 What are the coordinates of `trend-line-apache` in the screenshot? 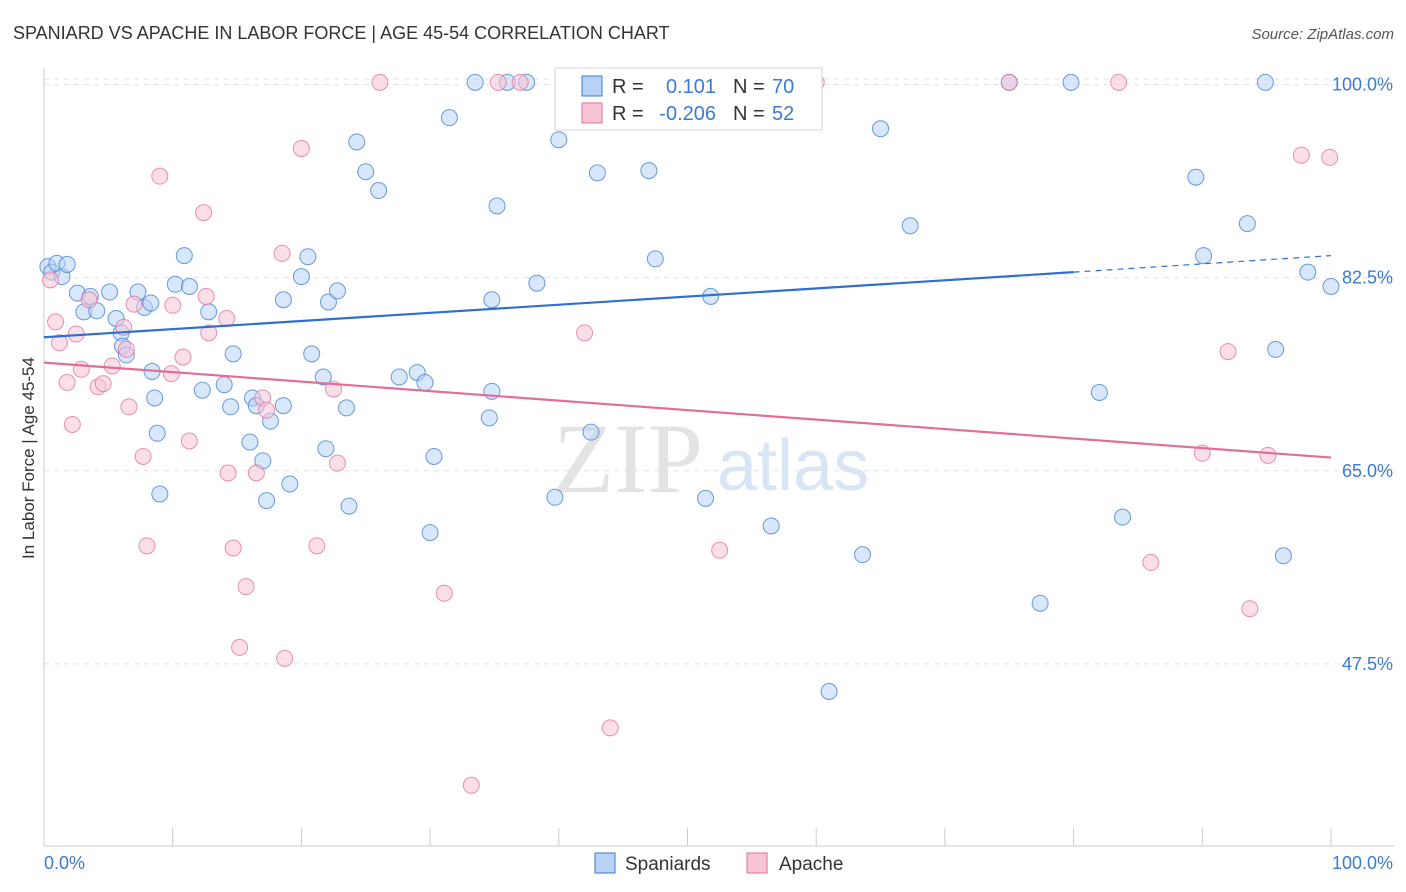 It's located at (687, 410).